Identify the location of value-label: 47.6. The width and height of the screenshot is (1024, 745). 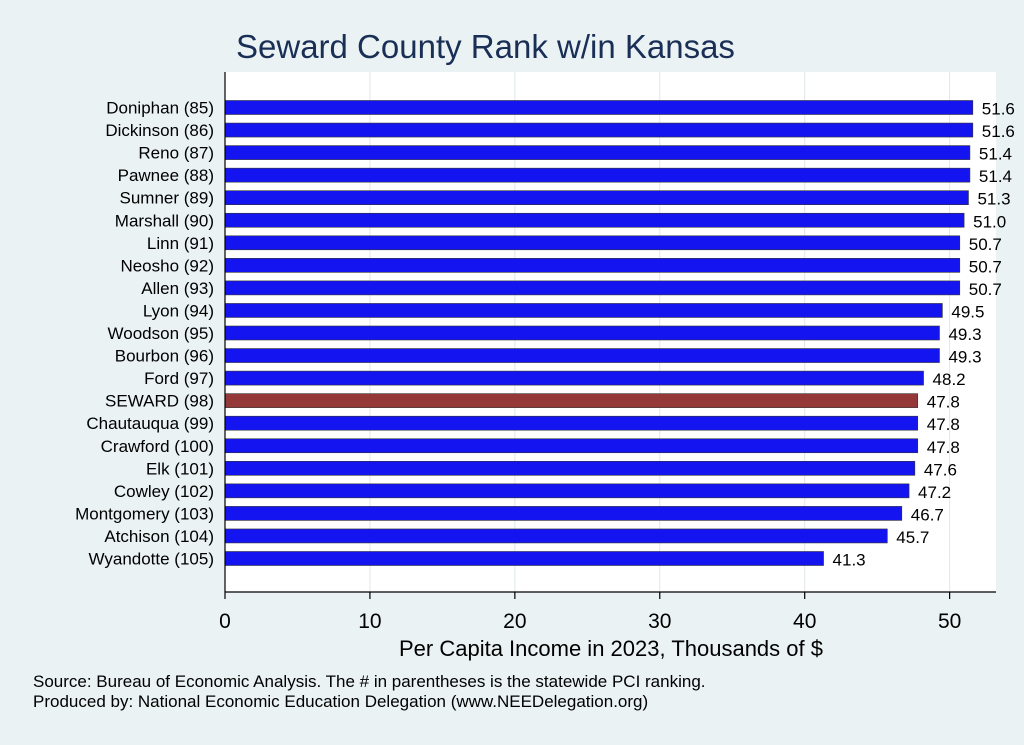
(940, 469).